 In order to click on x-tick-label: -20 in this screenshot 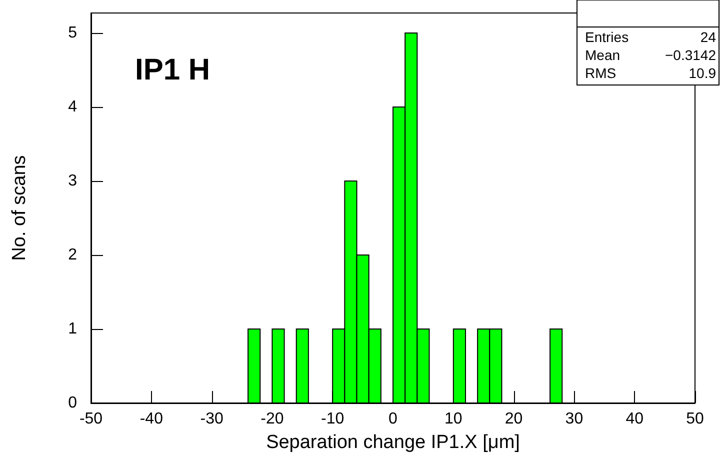, I will do `click(272, 419)`.